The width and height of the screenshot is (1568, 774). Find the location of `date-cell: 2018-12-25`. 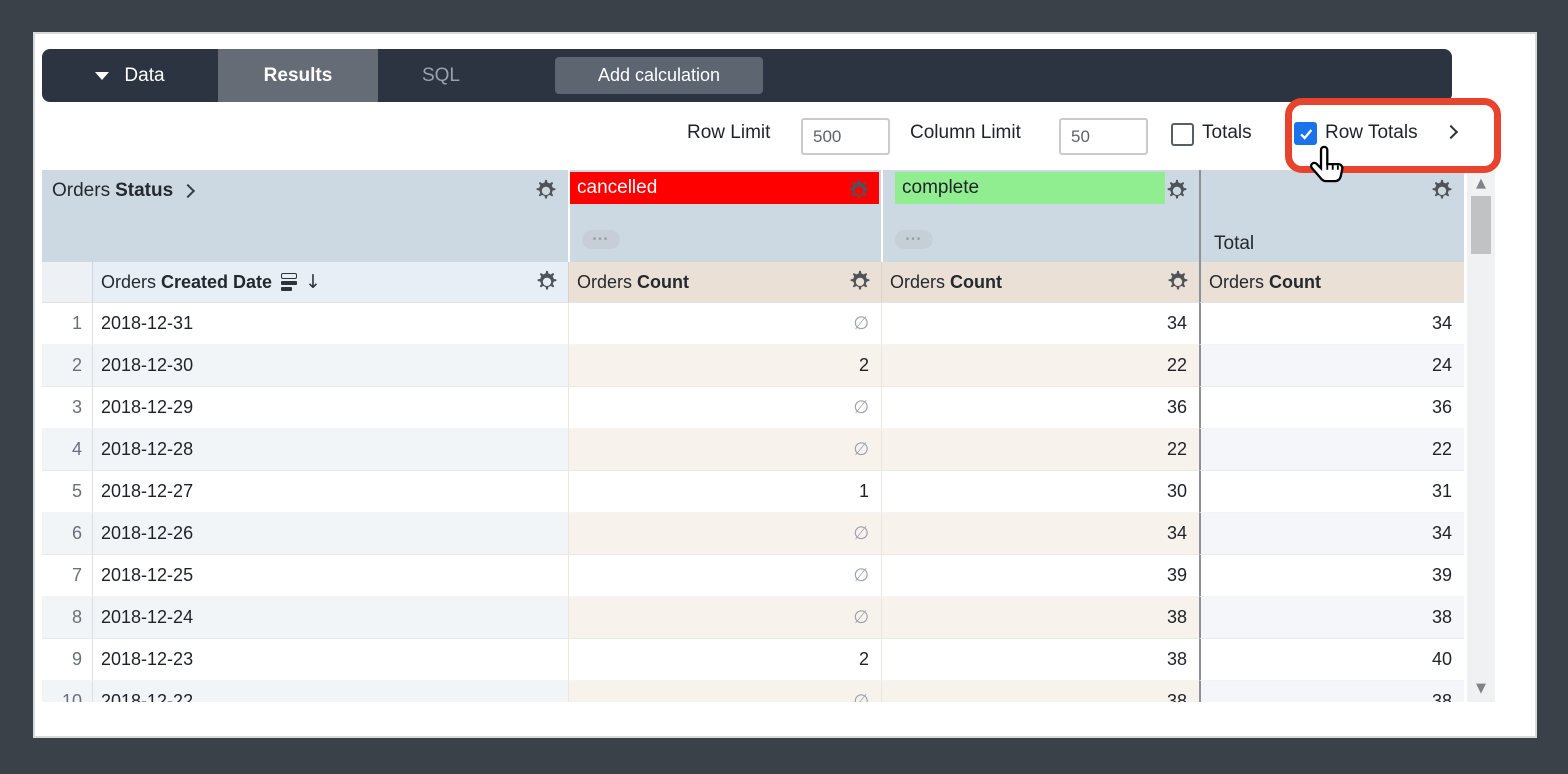

date-cell: 2018-12-25 is located at coordinates (330, 576).